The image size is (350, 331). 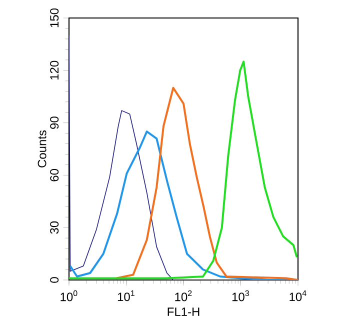 What do you see at coordinates (54, 70) in the screenshot?
I see `y-tick-label: 120` at bounding box center [54, 70].